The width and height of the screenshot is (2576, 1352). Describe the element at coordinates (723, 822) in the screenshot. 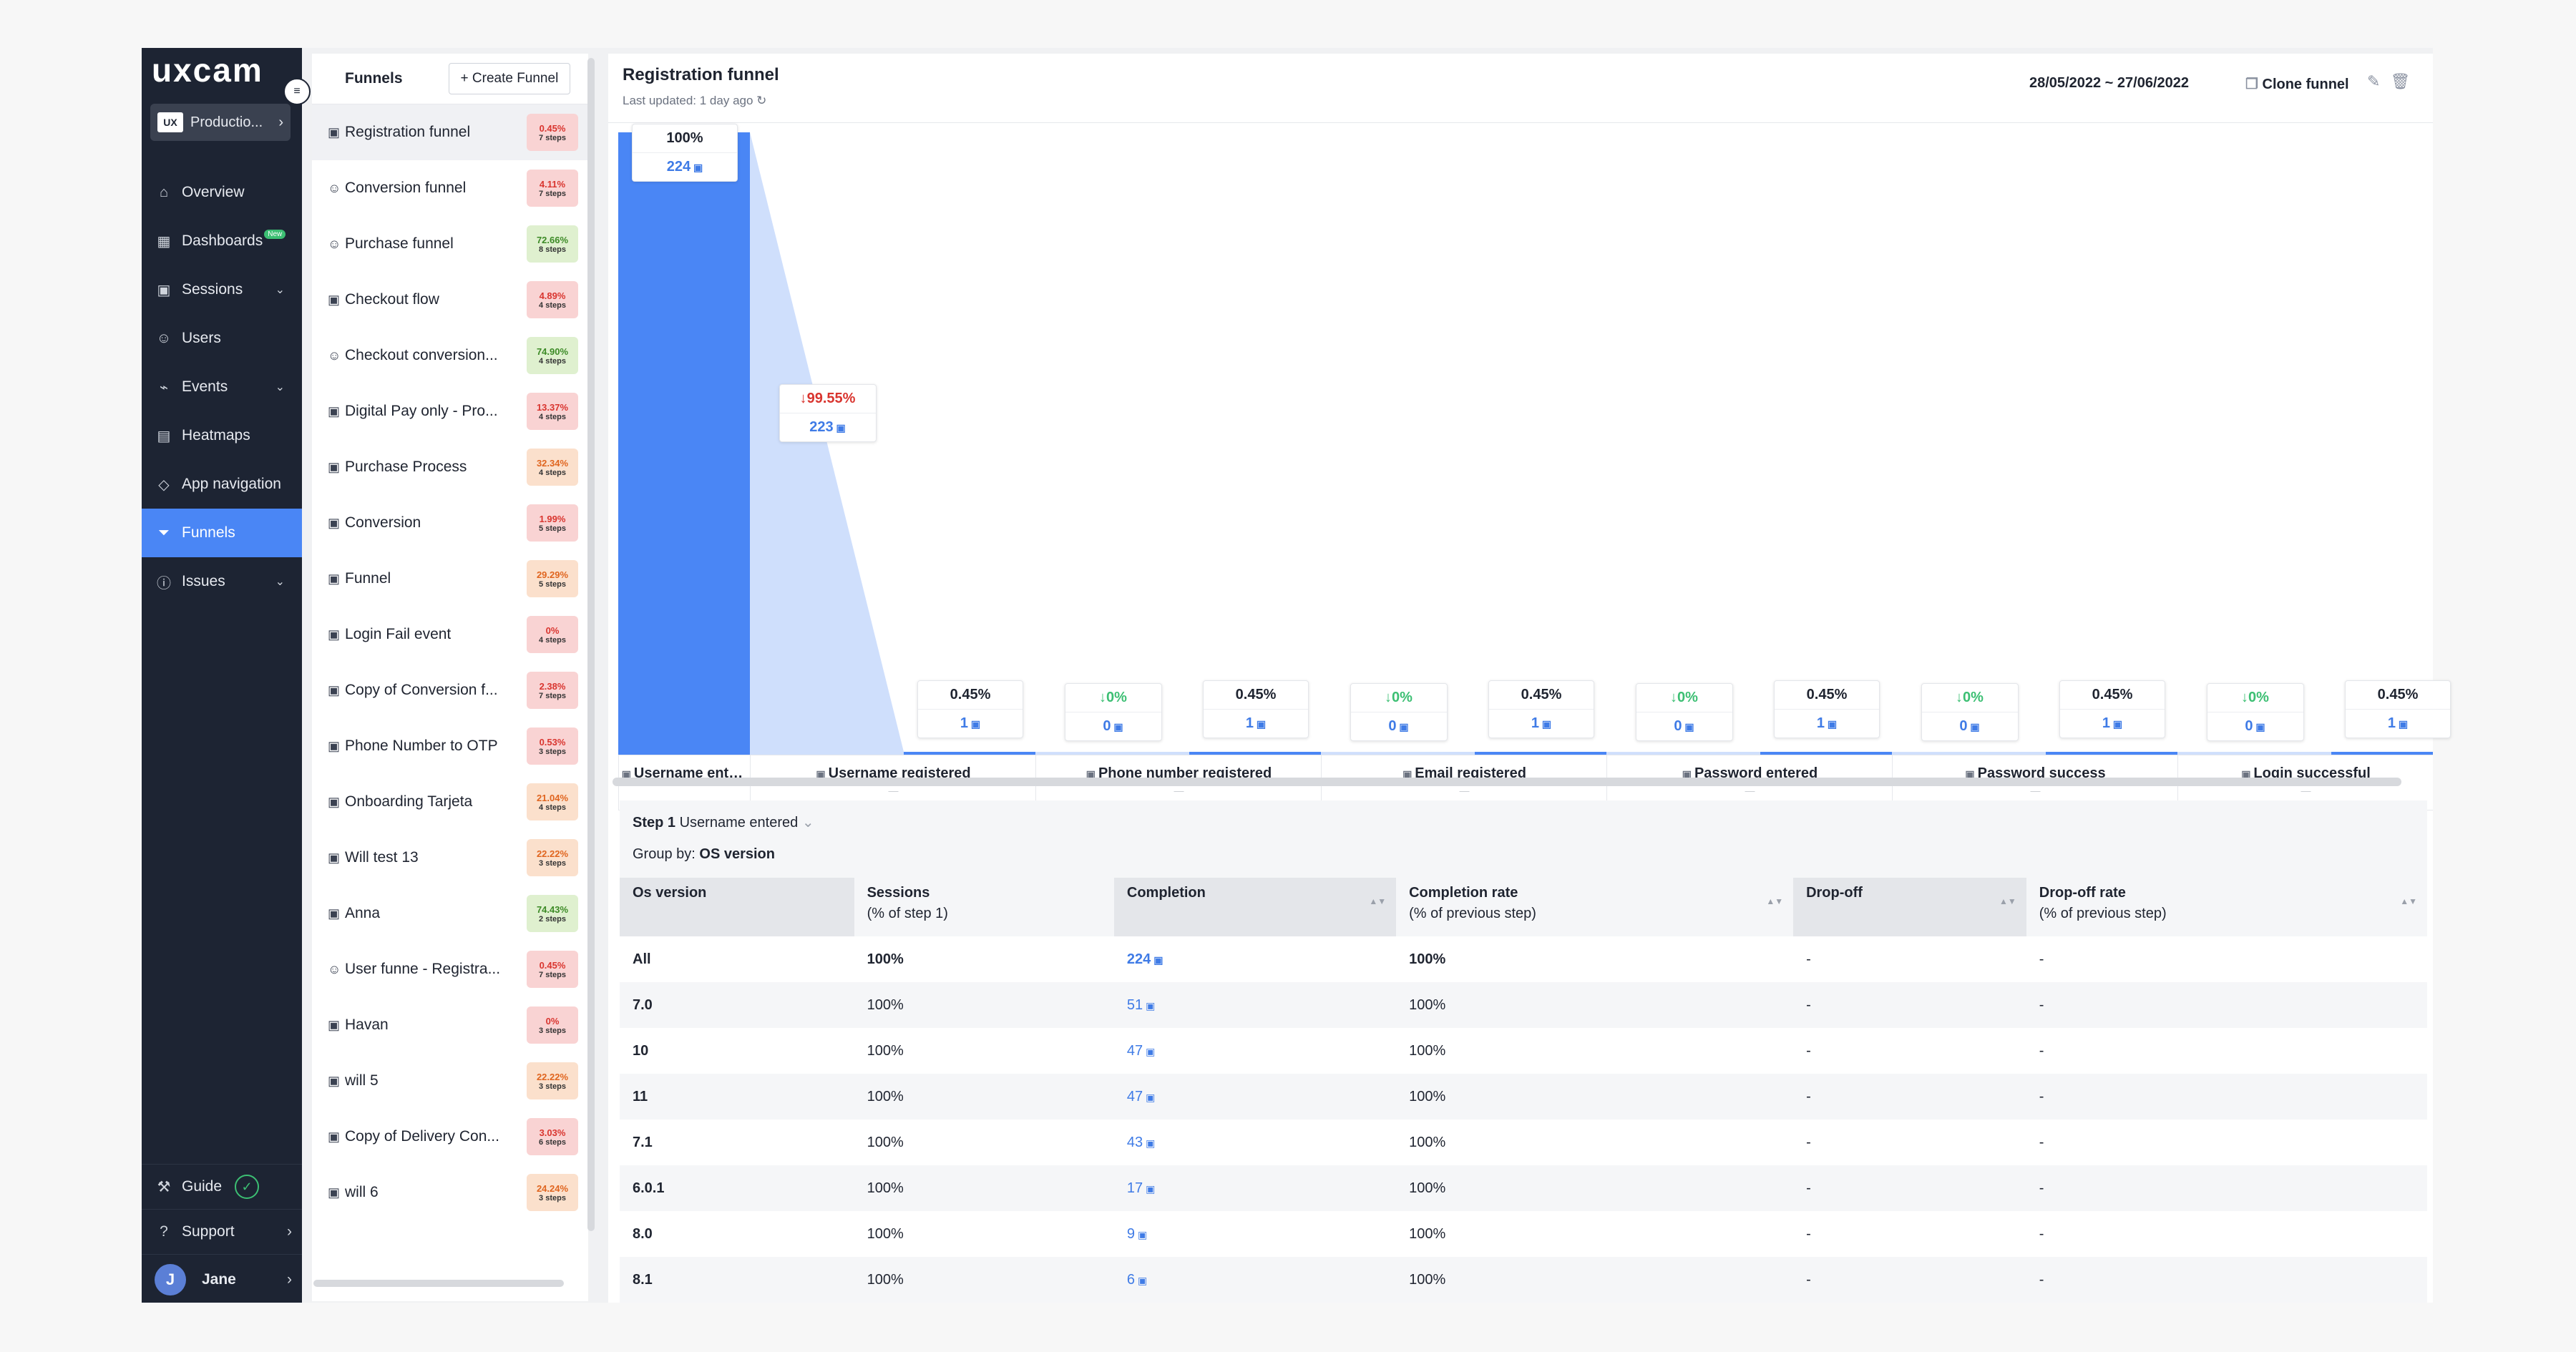

I see `step-selector: Step 1 Username entered ⌄` at that location.